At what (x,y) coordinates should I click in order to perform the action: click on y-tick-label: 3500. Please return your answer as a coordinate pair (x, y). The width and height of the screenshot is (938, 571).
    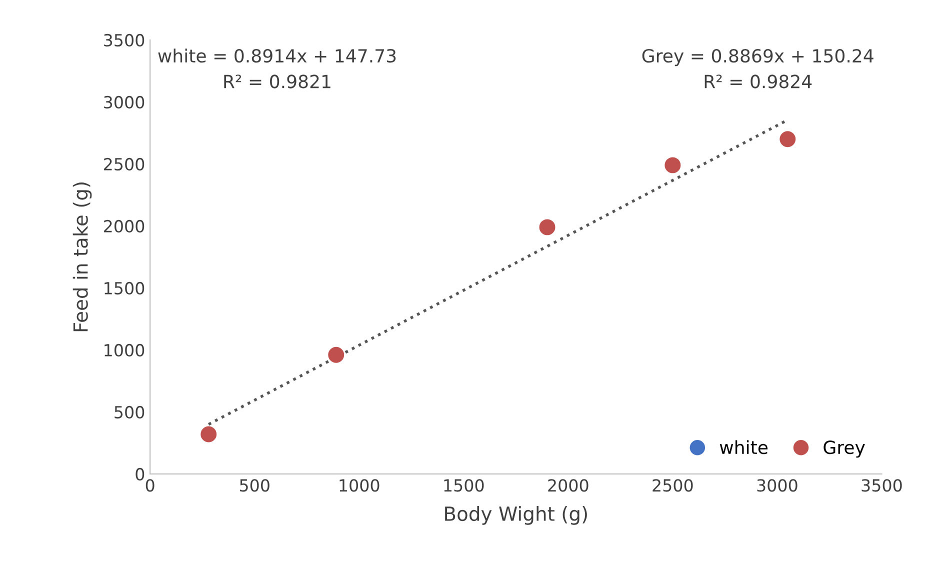
    Looking at the image, I should click on (124, 40).